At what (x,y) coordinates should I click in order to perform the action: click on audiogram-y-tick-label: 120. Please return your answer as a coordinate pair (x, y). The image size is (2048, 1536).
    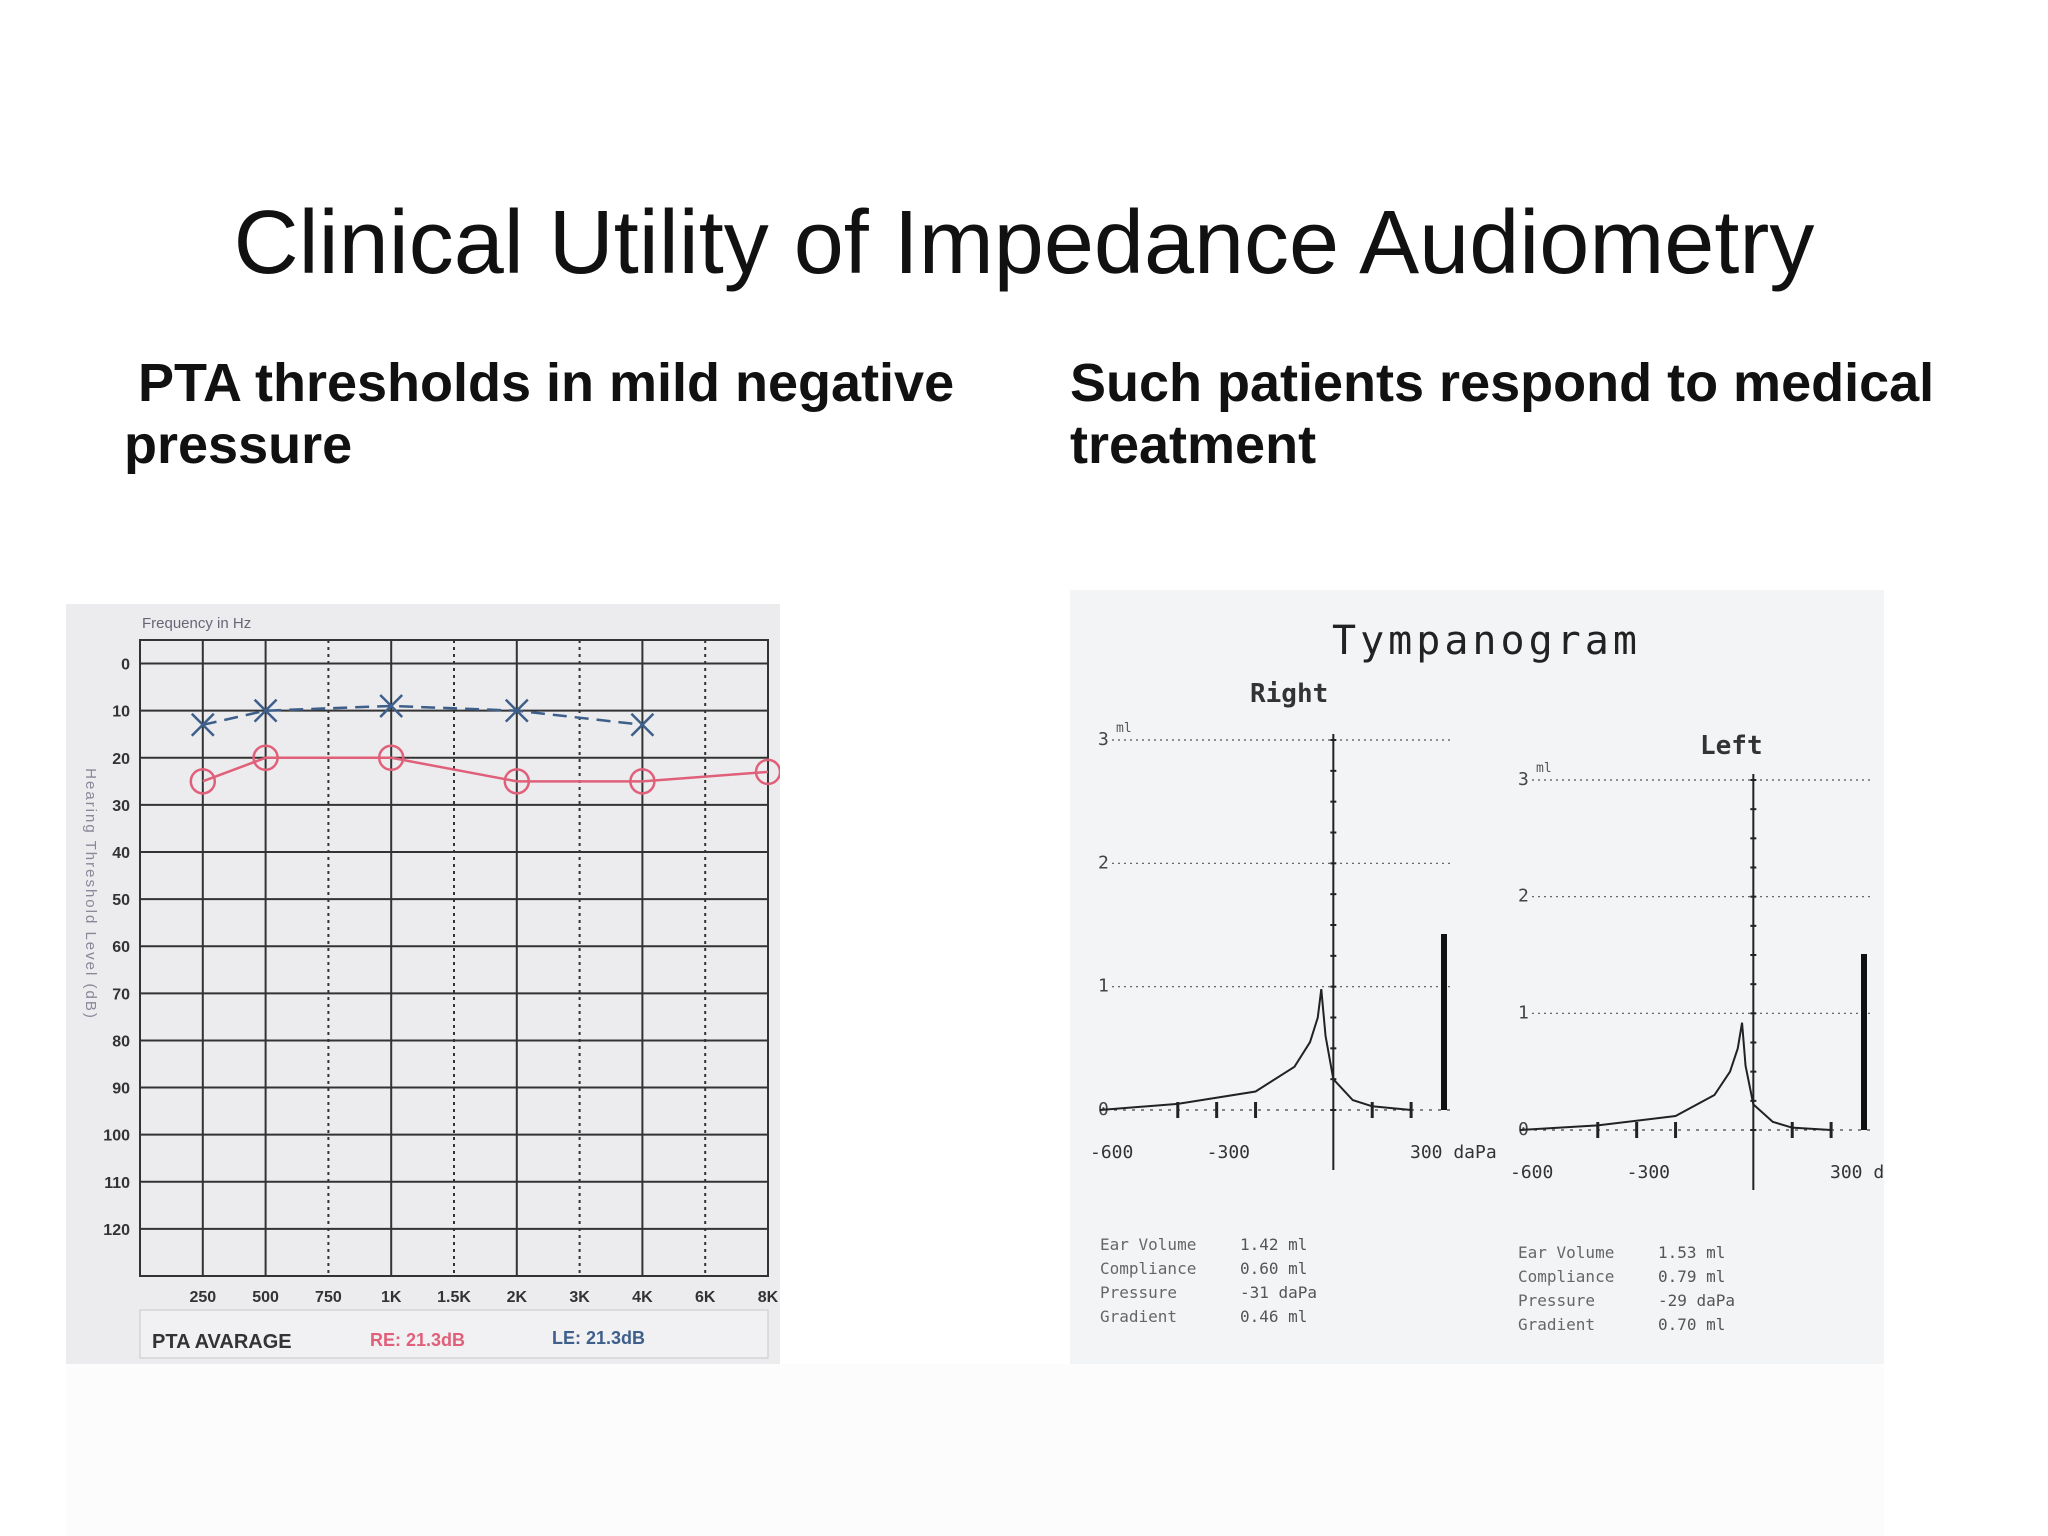
    Looking at the image, I should click on (116, 1230).